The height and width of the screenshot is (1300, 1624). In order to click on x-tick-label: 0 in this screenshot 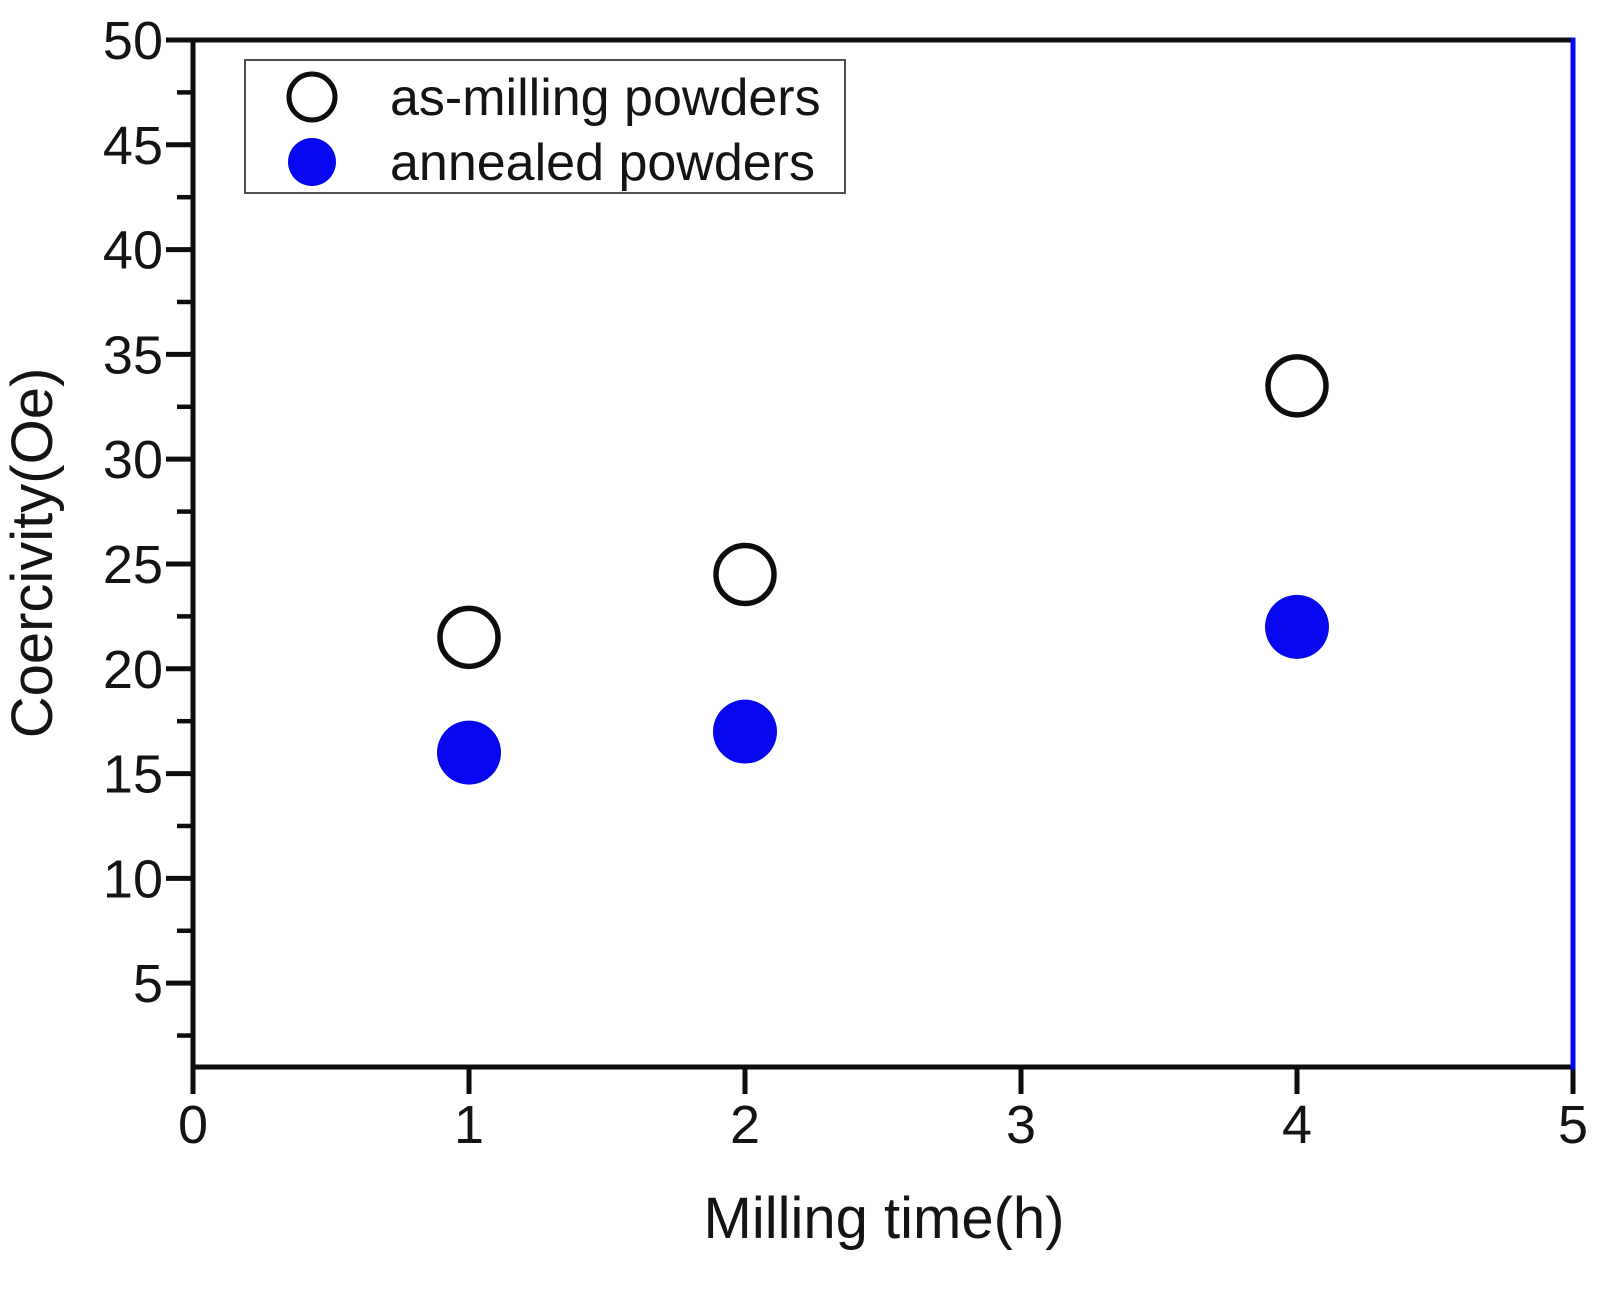, I will do `click(193, 1125)`.